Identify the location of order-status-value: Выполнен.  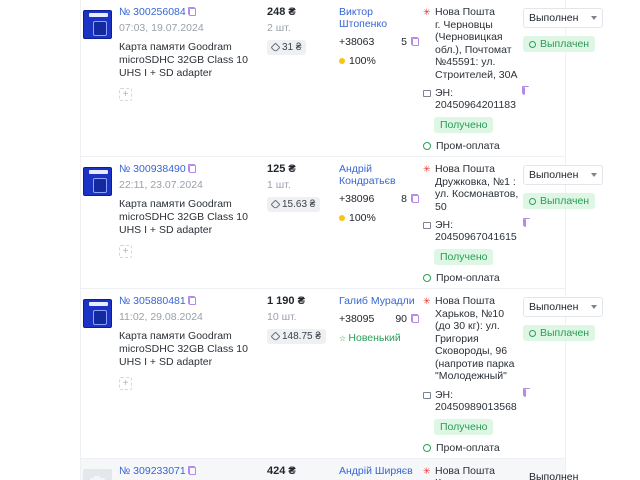
(554, 475).